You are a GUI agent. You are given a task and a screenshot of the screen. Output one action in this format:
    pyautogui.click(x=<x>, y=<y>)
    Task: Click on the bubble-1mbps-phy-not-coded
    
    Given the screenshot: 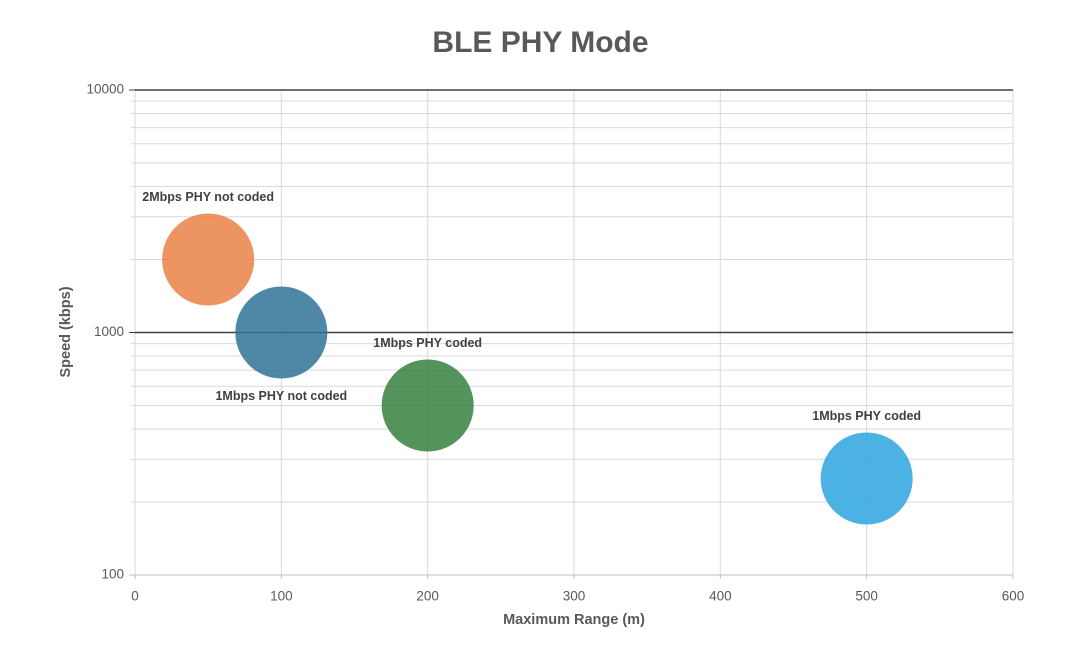 What is the action you would take?
    pyautogui.click(x=281, y=332)
    